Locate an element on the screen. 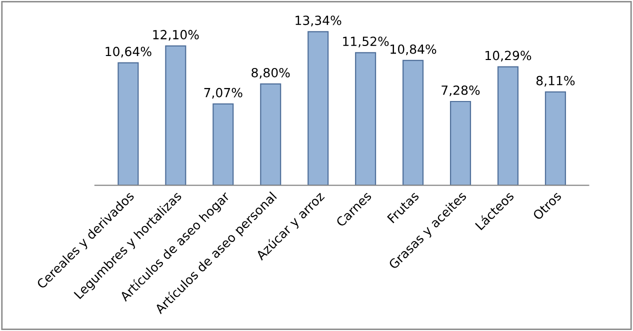 The width and height of the screenshot is (633, 331). data-label: 10,64% is located at coordinates (129, 52).